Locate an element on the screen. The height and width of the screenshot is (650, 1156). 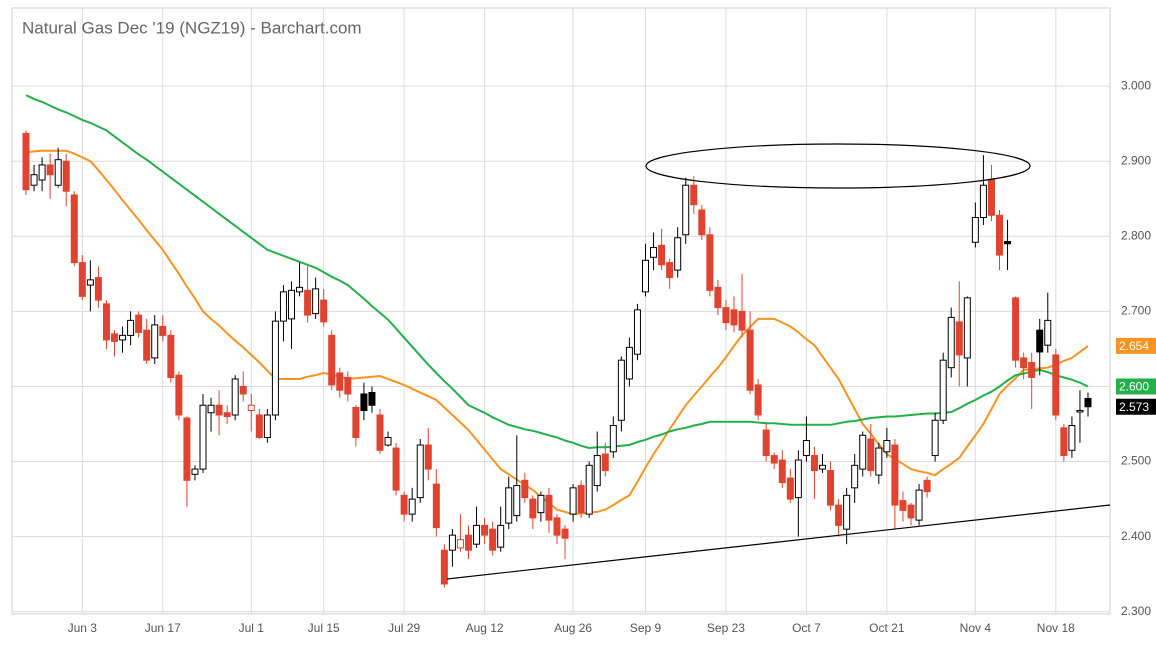
y-tick-label: 2.300 is located at coordinates (1136, 611).